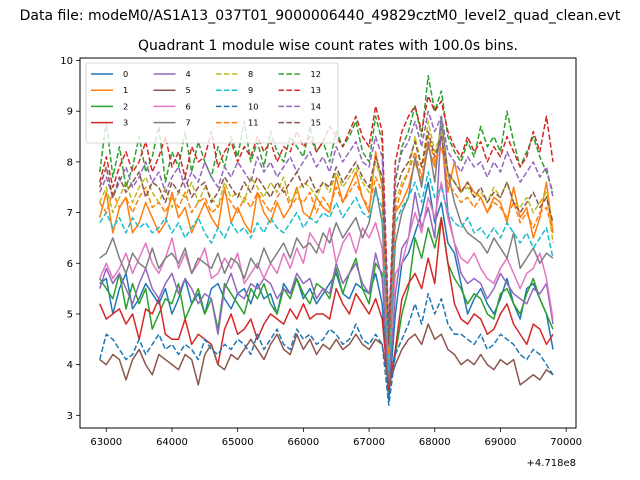 This screenshot has height=480, width=640. Describe the element at coordinates (253, 106) in the screenshot. I see `legend-label-10: 10` at that location.